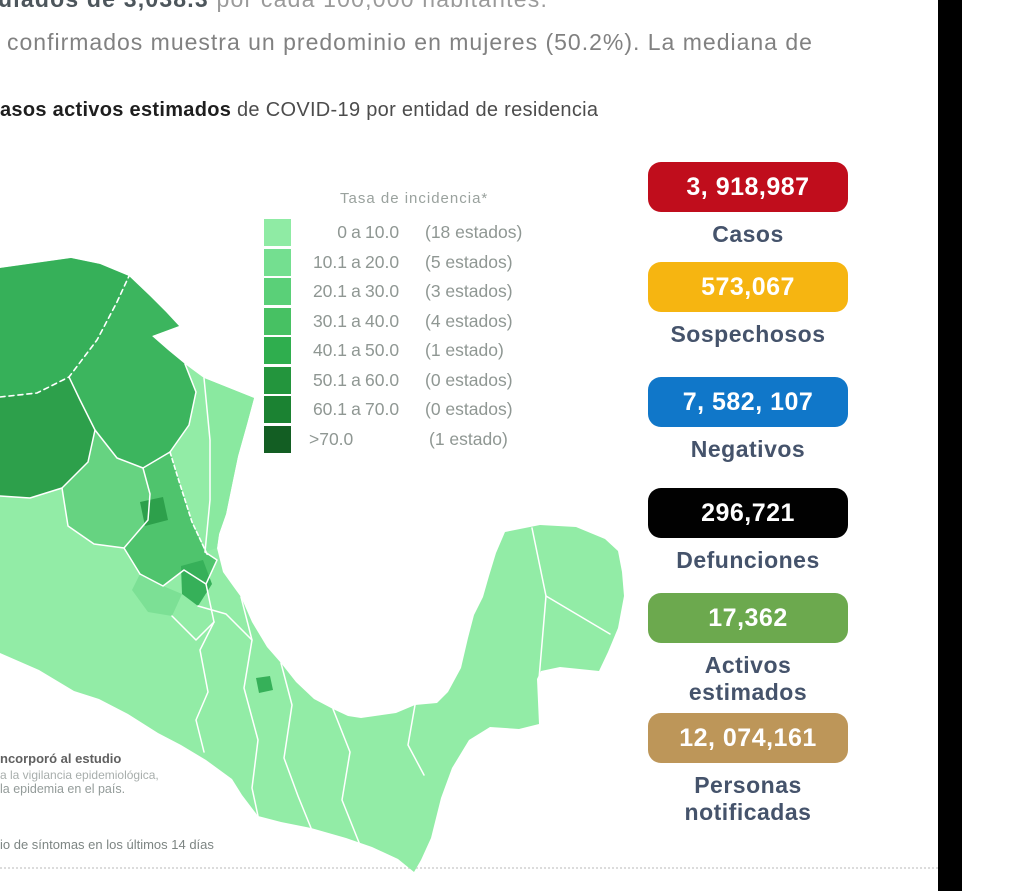 Image resolution: width=1024 pixels, height=891 pixels. What do you see at coordinates (356, 320) in the screenshot?
I see `legend-range-label: 30.1 a 40.0` at bounding box center [356, 320].